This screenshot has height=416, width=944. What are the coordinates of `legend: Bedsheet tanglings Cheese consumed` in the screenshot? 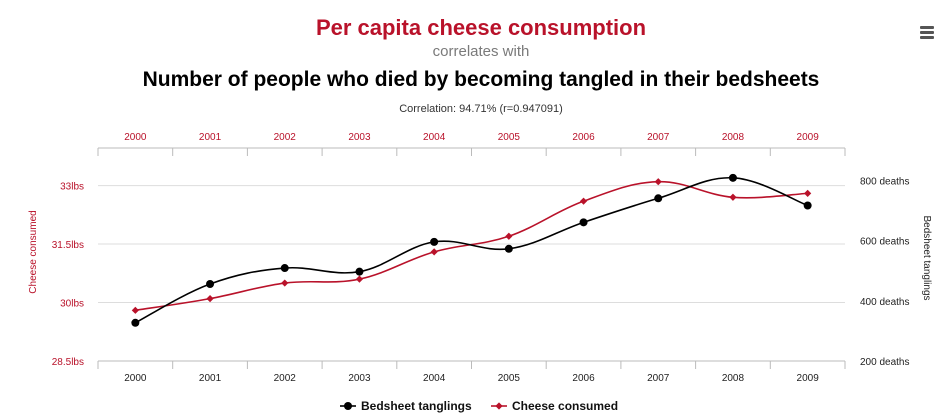 It's located at (479, 406).